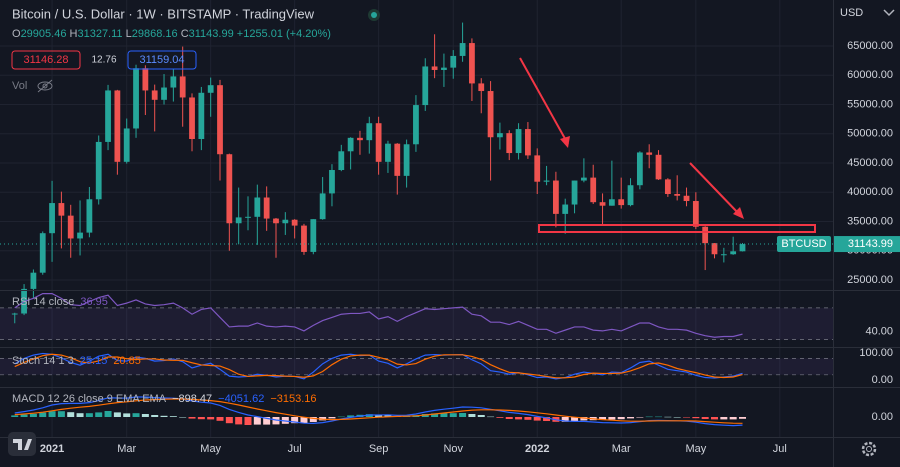 Image resolution: width=900 pixels, height=467 pixels. I want to click on indicator-name: MACD 12 26 close 9 EMA EMA, so click(89, 399).